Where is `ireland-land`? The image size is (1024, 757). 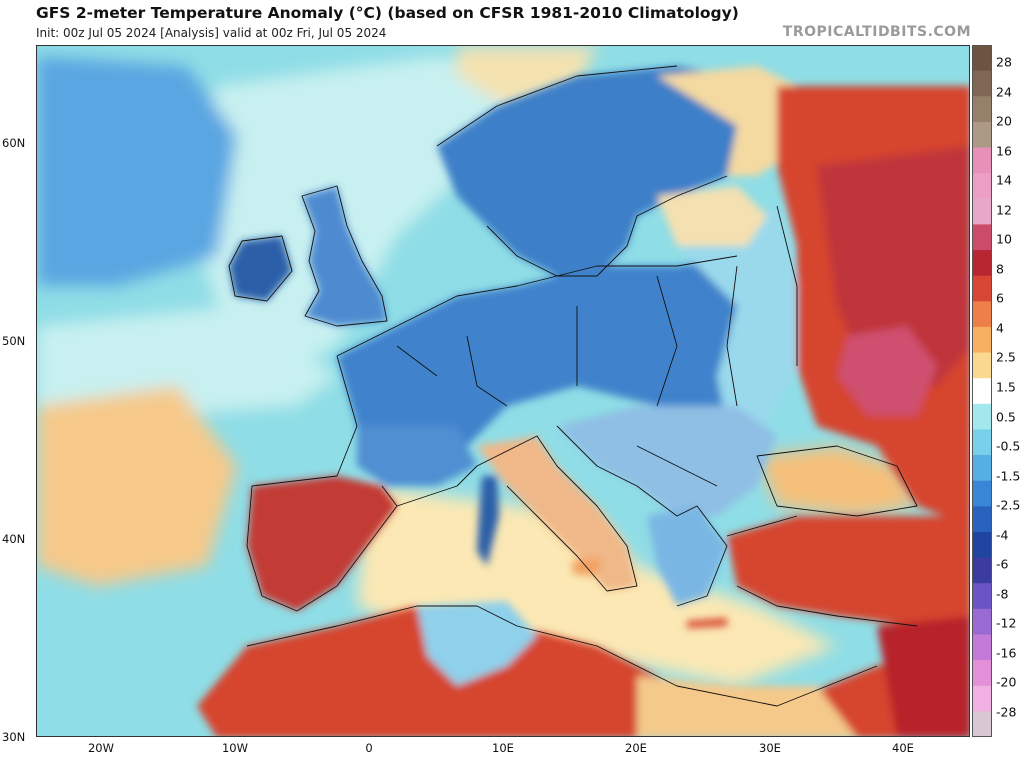 ireland-land is located at coordinates (260, 268).